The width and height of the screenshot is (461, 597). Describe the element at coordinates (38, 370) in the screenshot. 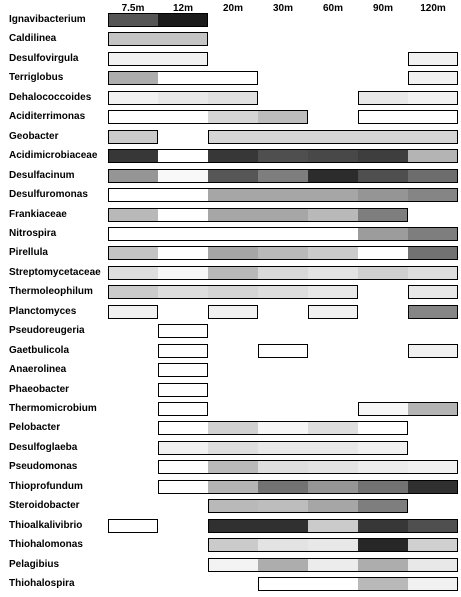

I see `row-label: Anaerolinea` at that location.